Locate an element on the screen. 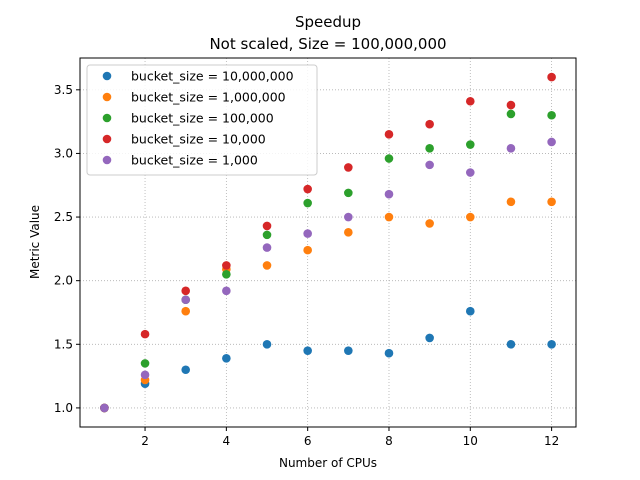 This screenshot has height=480, width=640. x-tick-label: 12 is located at coordinates (551, 441).